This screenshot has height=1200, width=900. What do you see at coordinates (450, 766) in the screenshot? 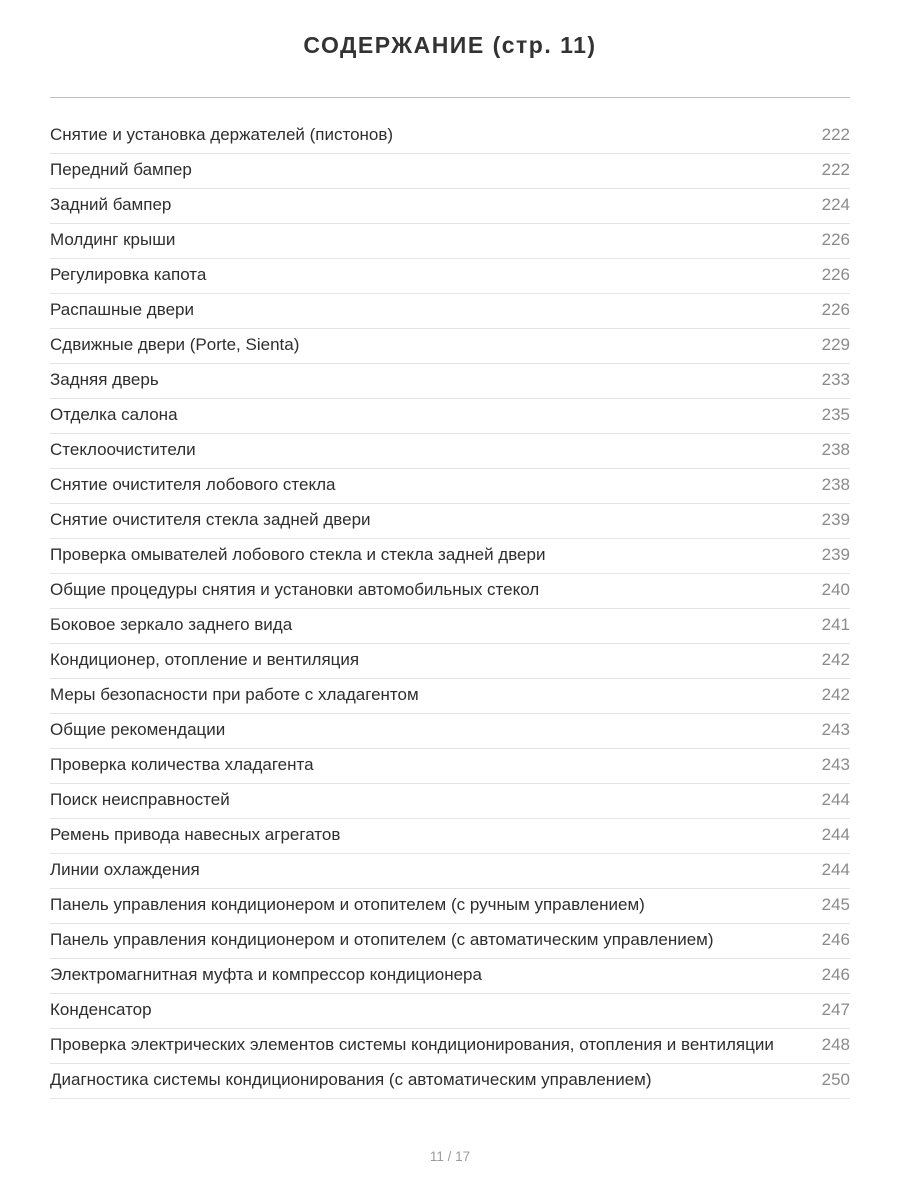
I see `toc-row: Проверка количества хладагента 243` at bounding box center [450, 766].